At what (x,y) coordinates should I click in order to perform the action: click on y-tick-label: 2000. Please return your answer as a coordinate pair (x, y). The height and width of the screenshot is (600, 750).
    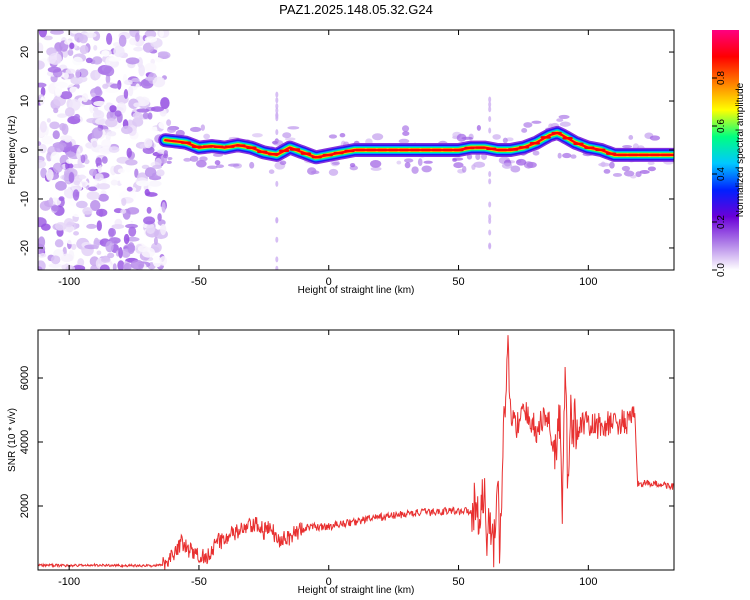
    Looking at the image, I should click on (25, 506).